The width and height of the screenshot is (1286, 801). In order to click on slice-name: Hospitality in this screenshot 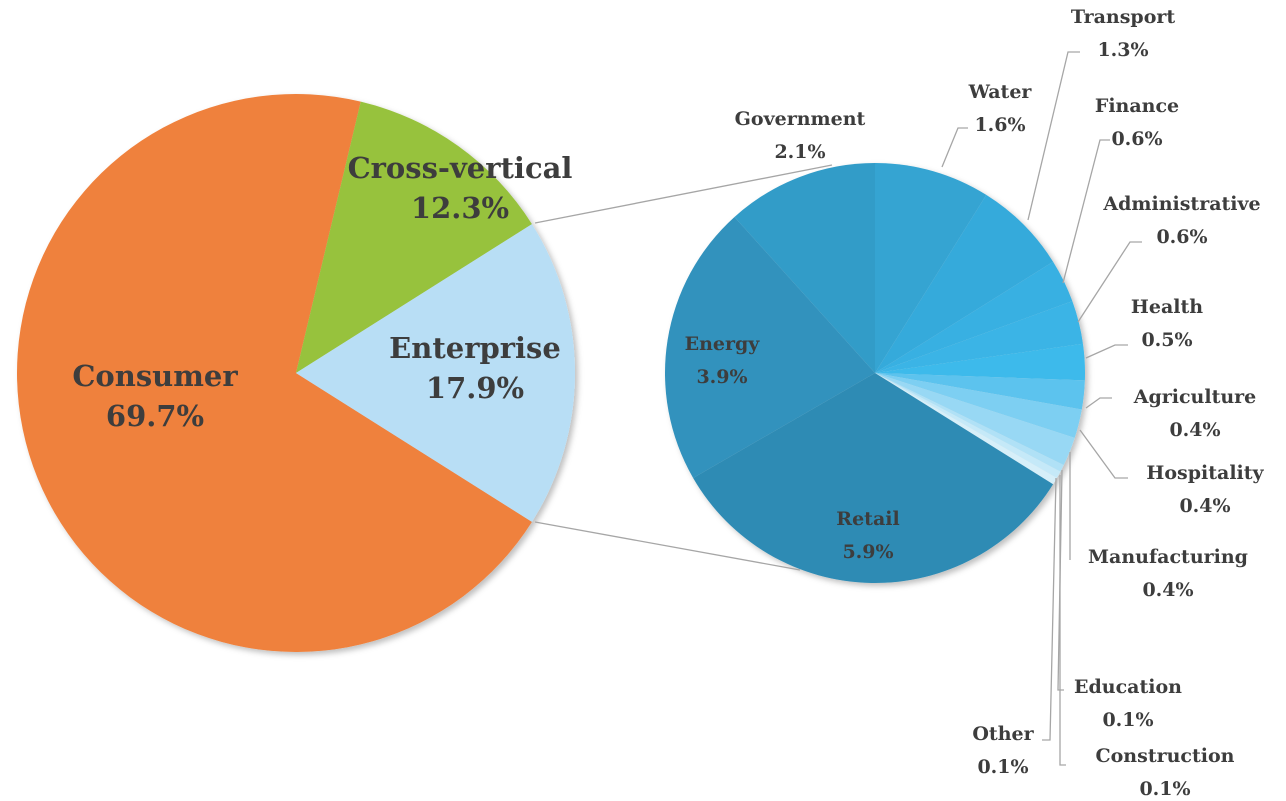, I will do `click(1205, 473)`.